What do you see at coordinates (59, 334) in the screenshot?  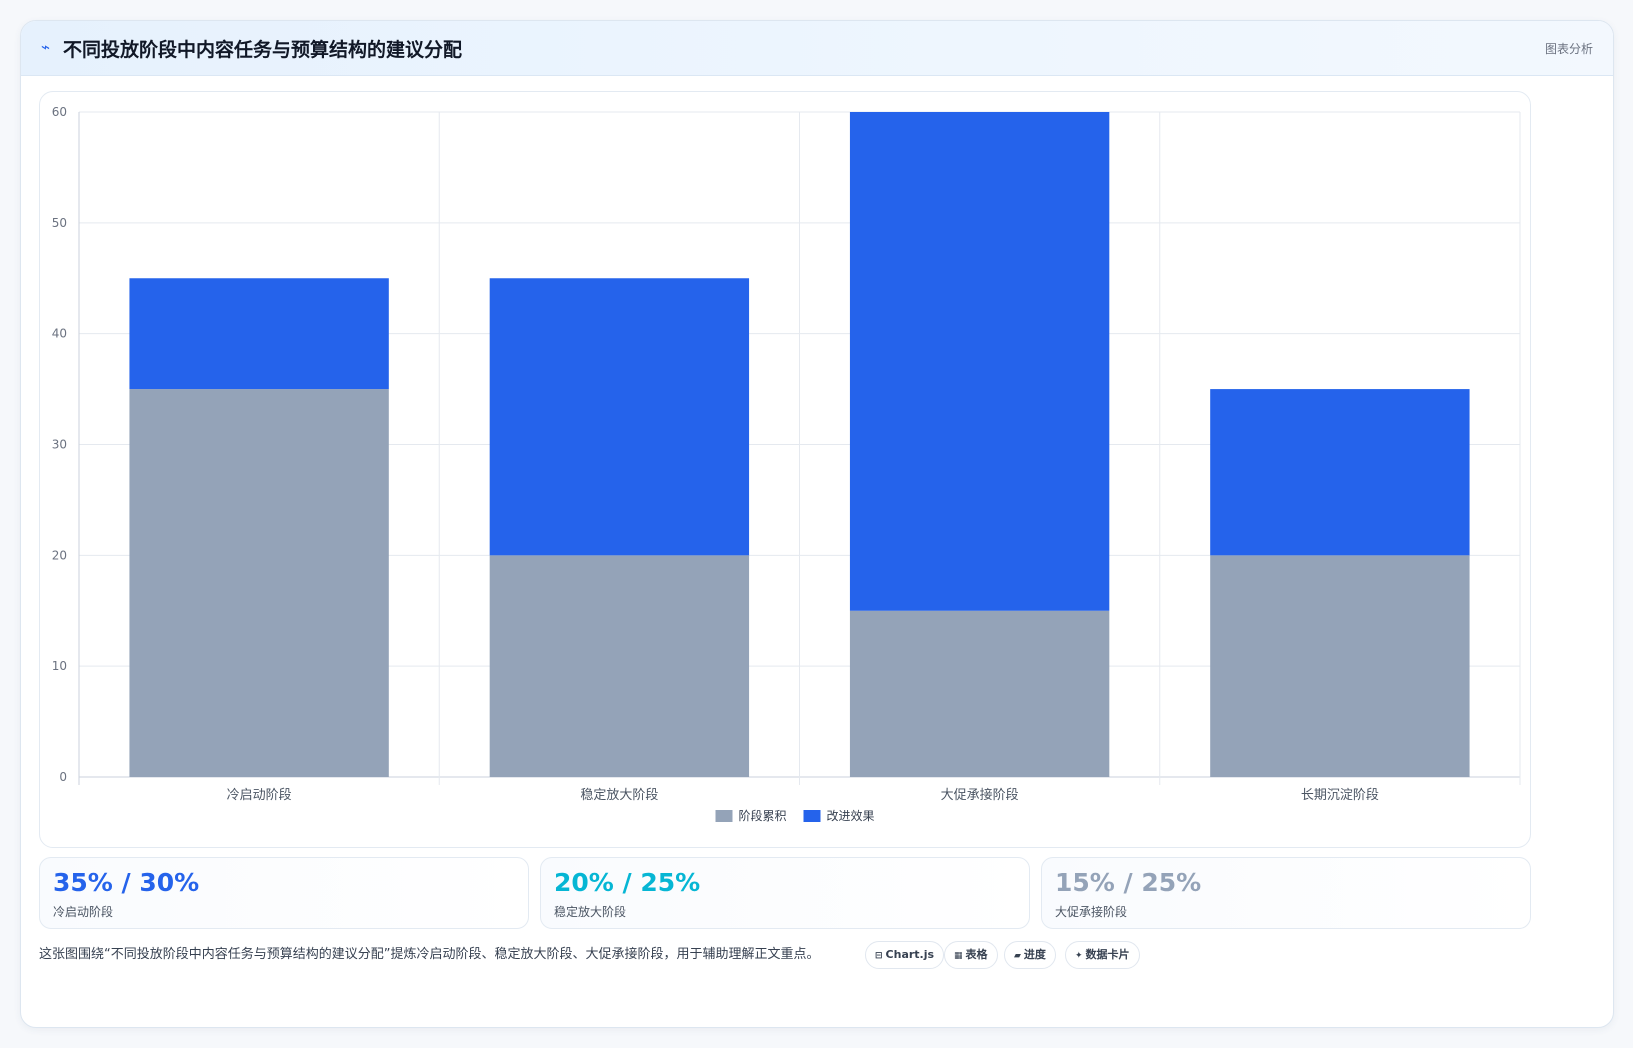 I see `y-tick-label: 40` at bounding box center [59, 334].